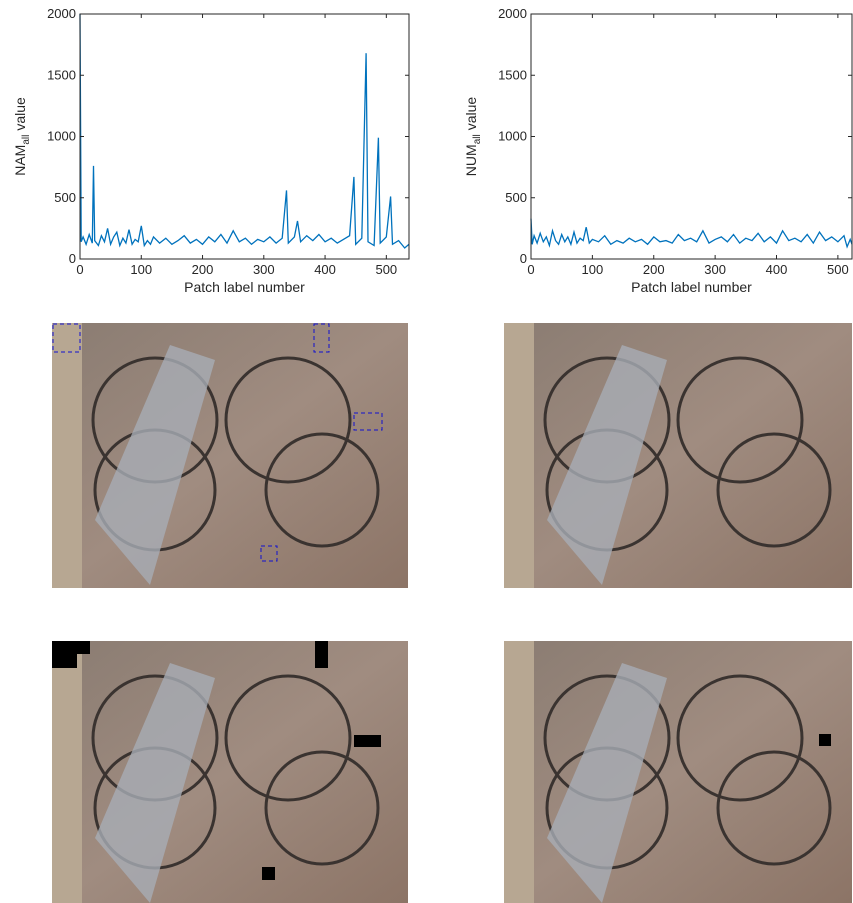 Image resolution: width=853 pixels, height=903 pixels. I want to click on photo-bottom-right, so click(678, 772).